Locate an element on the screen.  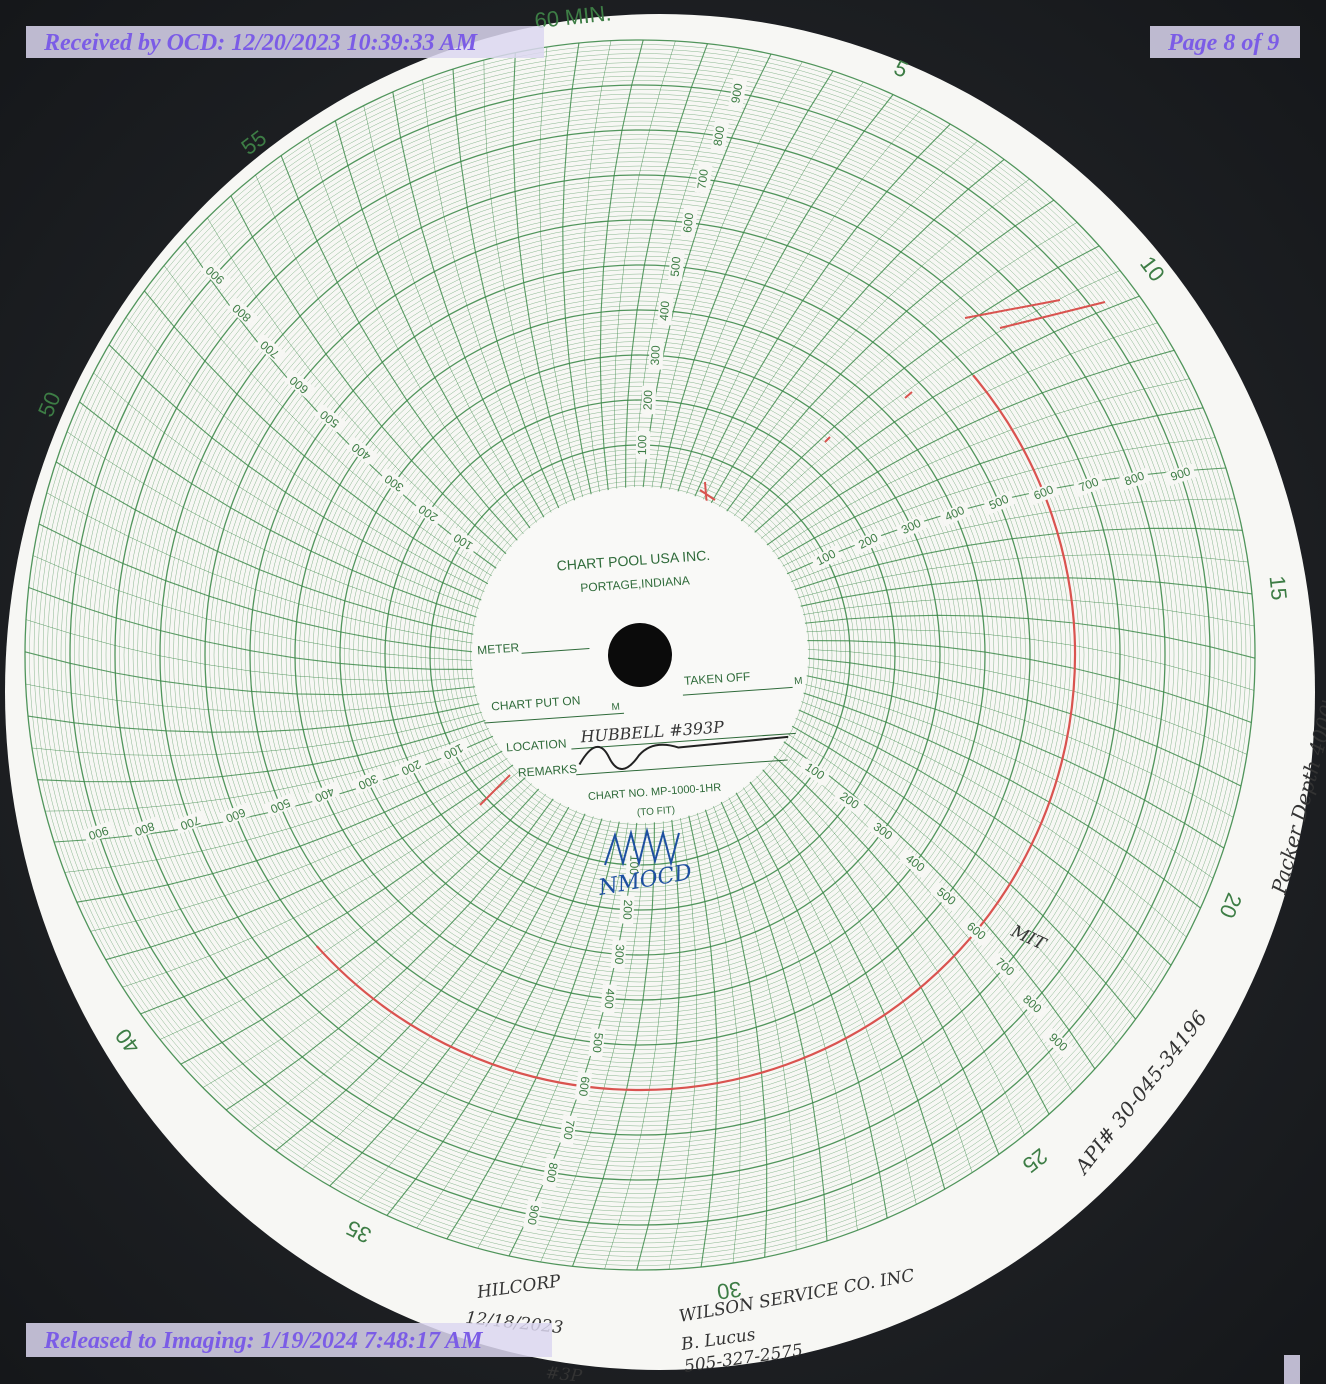
scale-label: 200 is located at coordinates (648, 400).